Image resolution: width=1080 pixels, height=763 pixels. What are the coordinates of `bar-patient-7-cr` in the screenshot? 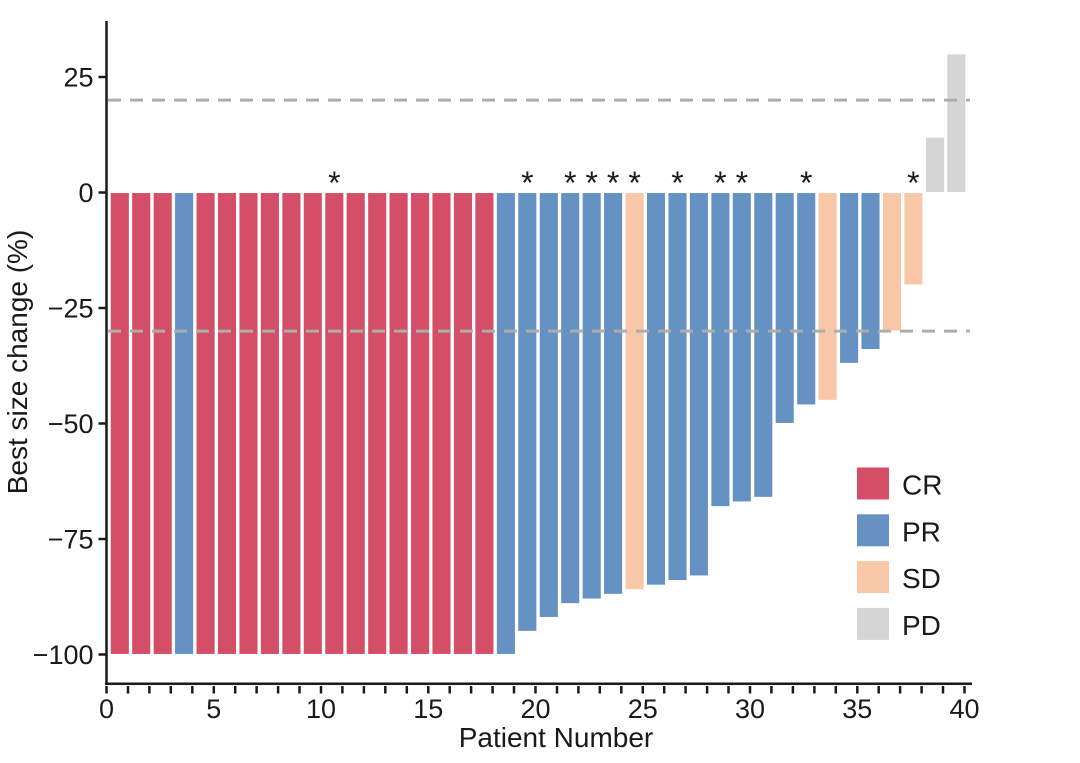 It's located at (248, 423).